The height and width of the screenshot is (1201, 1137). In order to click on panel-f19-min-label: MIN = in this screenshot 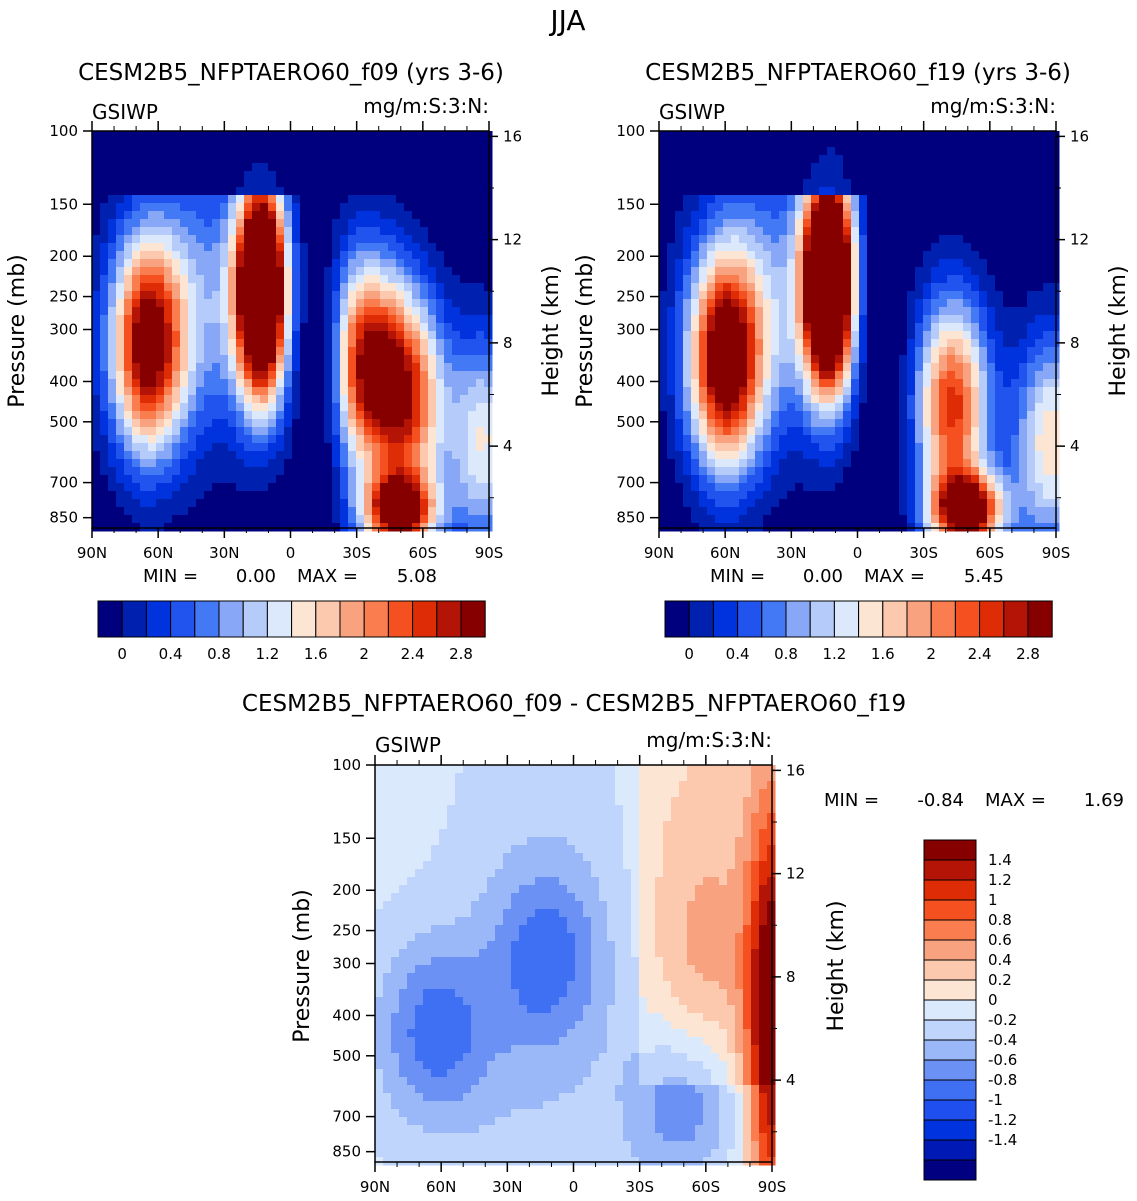, I will do `click(737, 576)`.